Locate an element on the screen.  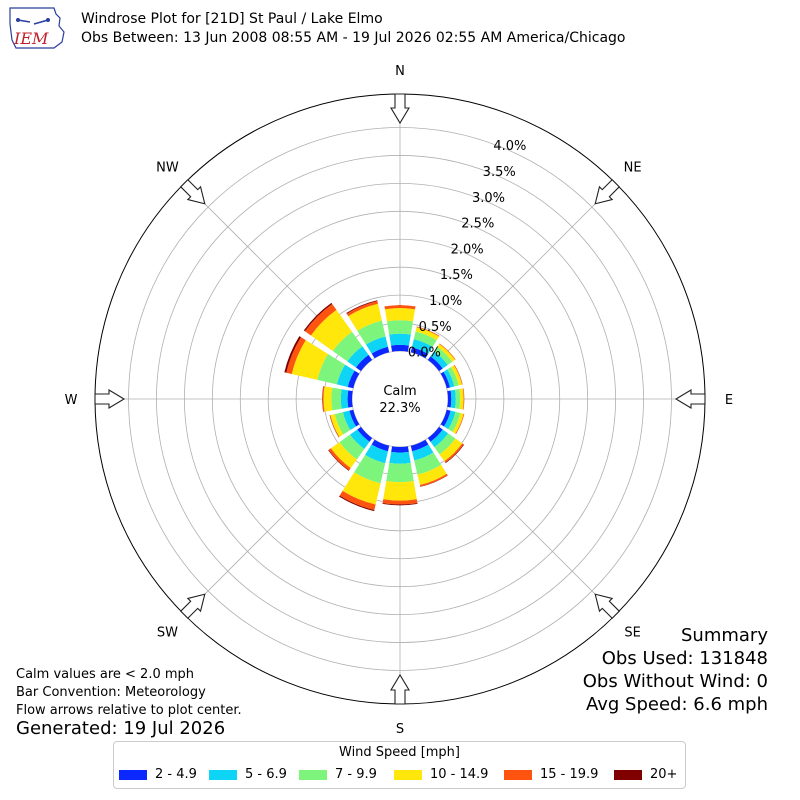
legend-item: 15 - 19.9 is located at coordinates (551, 774).